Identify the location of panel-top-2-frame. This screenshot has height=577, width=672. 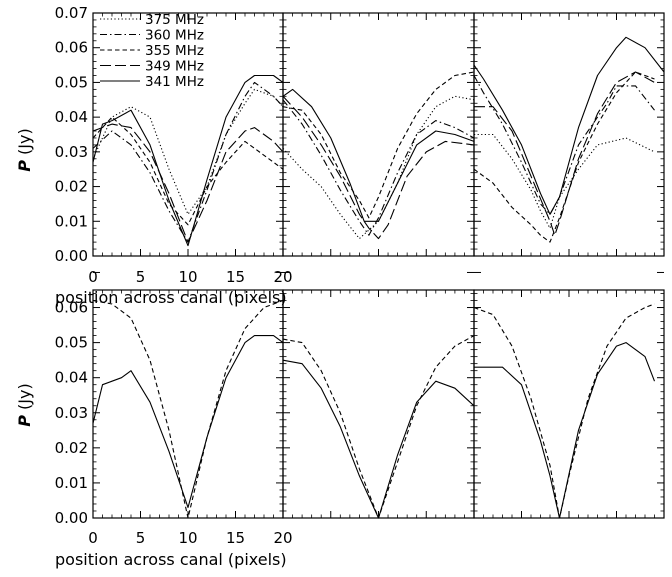
(378, 134).